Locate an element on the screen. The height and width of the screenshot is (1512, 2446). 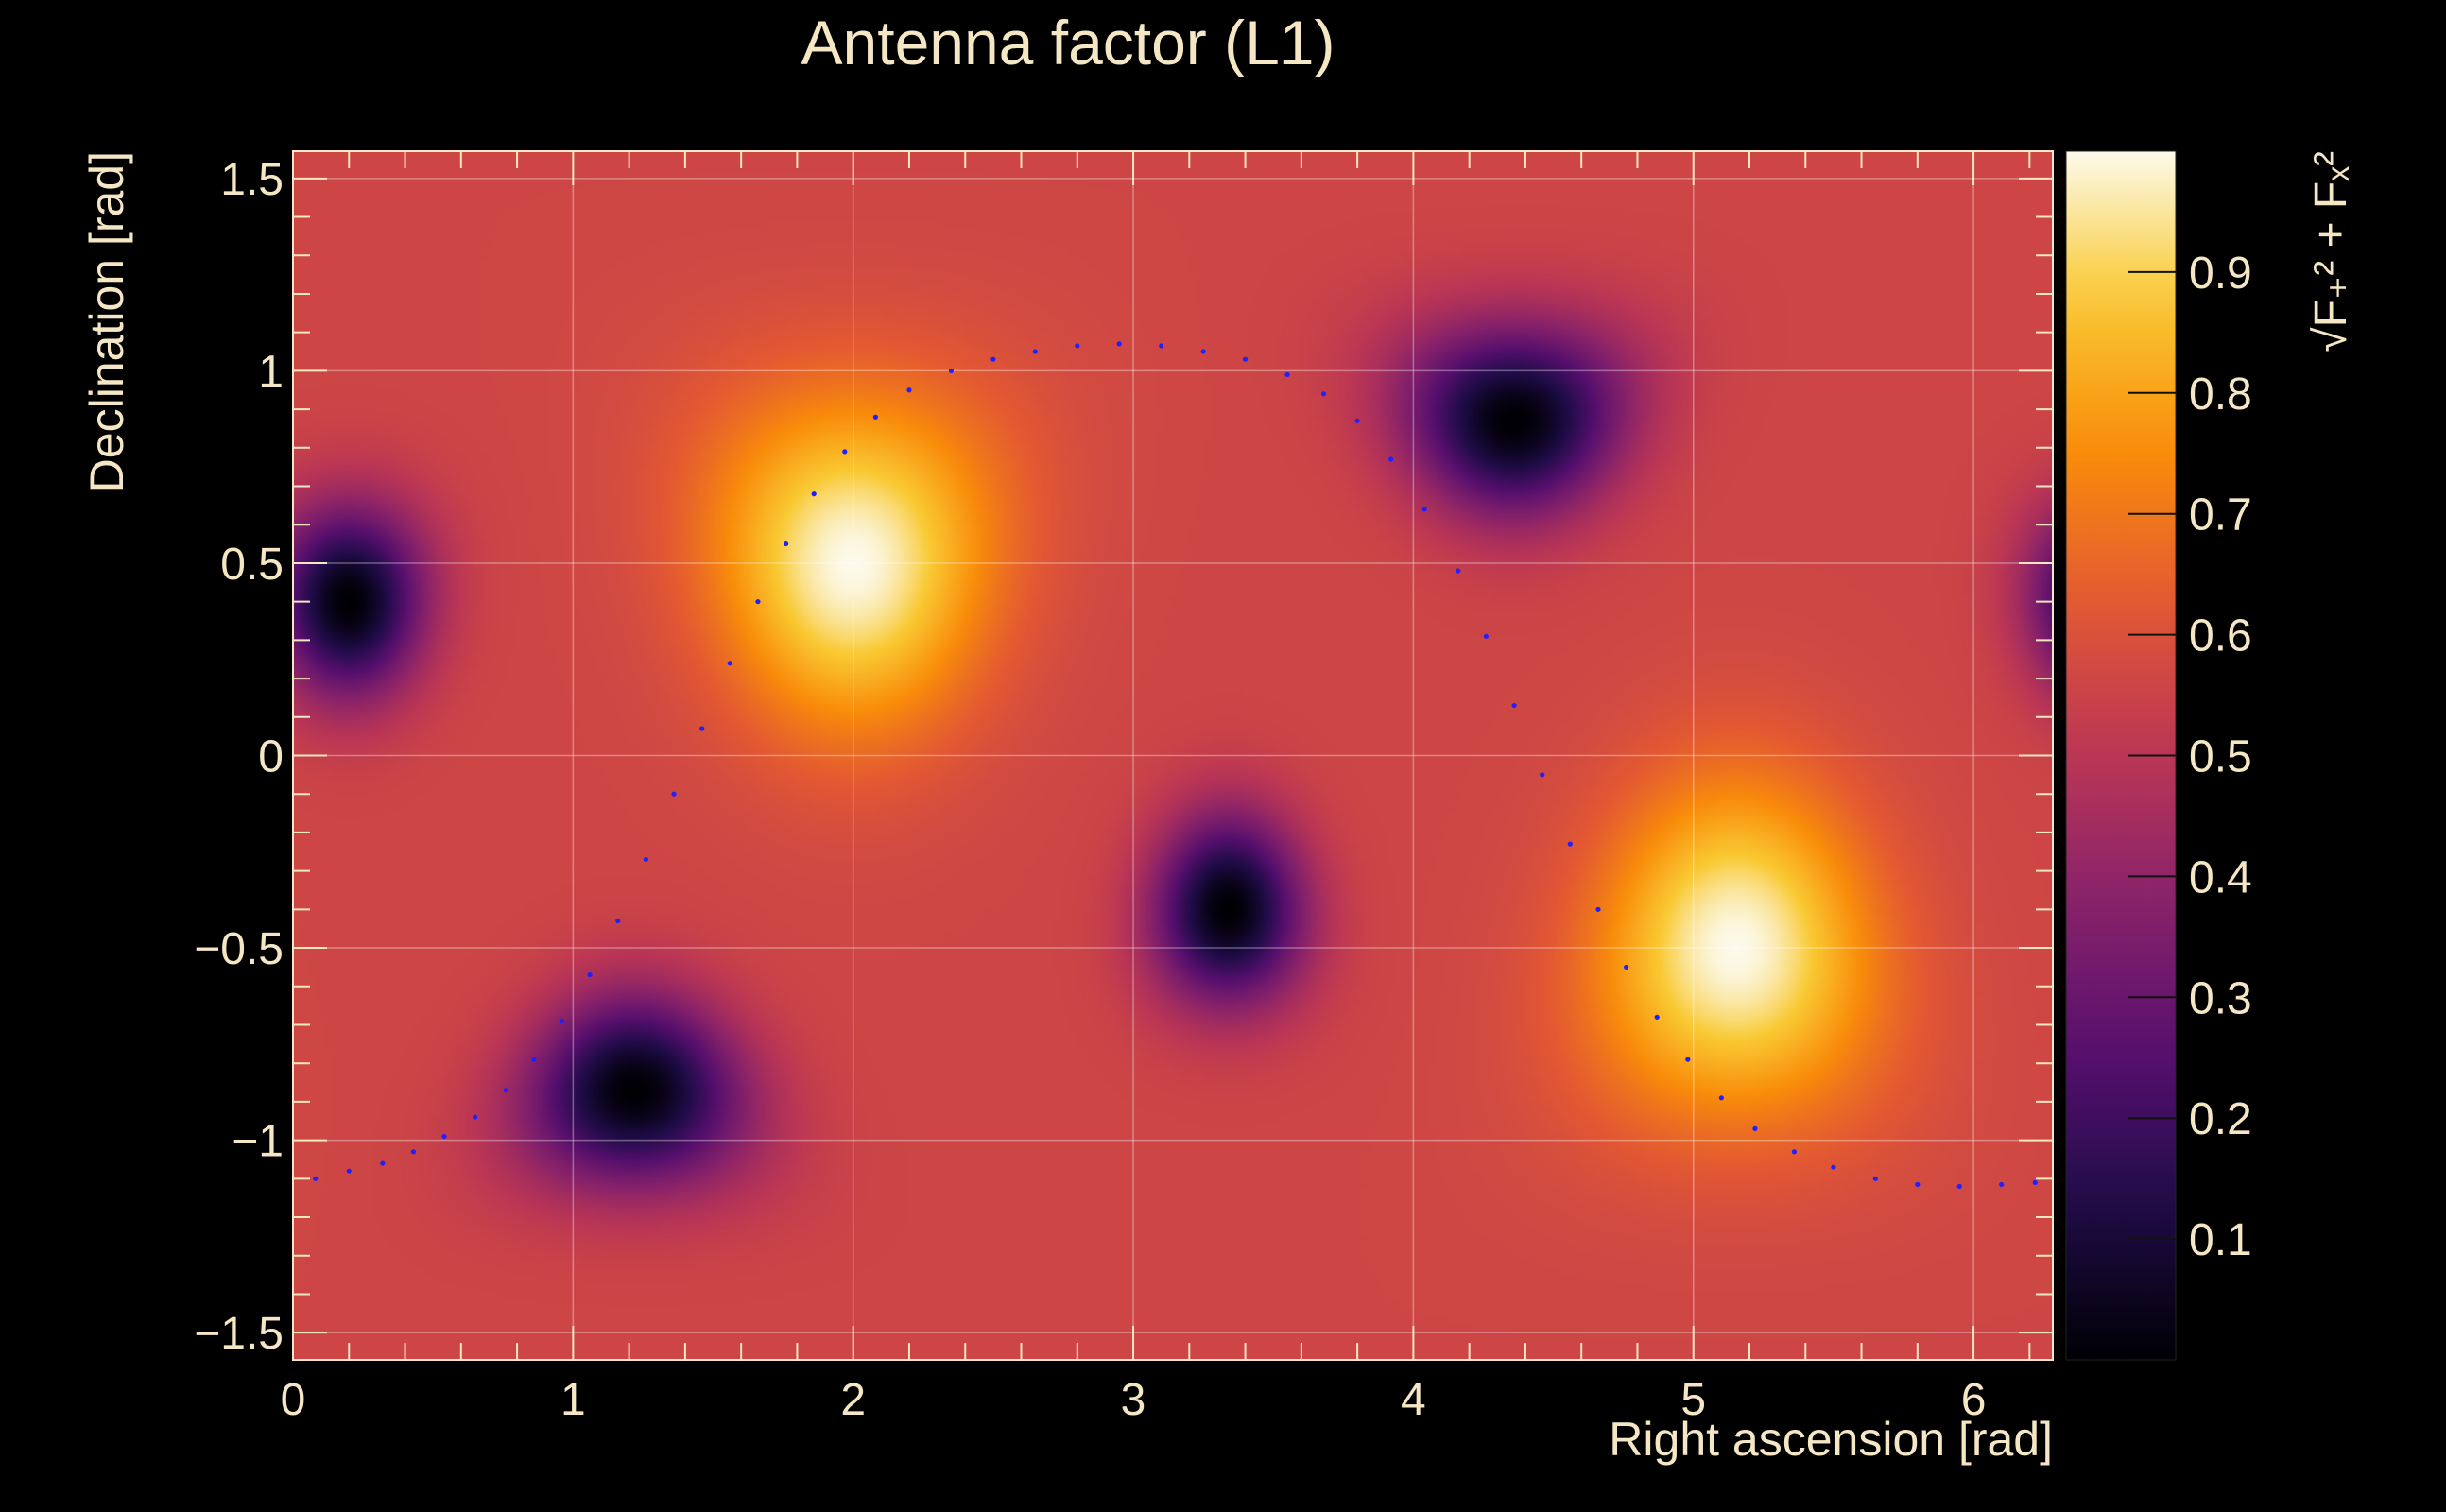
x-tick-label: 0 is located at coordinates (293, 1400).